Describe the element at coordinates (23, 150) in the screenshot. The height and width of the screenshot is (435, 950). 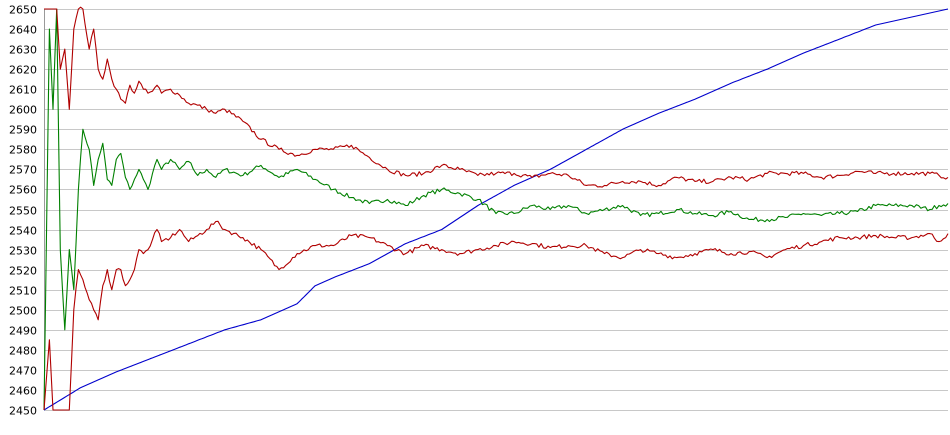
I see `y-tick-label: 2580` at that location.